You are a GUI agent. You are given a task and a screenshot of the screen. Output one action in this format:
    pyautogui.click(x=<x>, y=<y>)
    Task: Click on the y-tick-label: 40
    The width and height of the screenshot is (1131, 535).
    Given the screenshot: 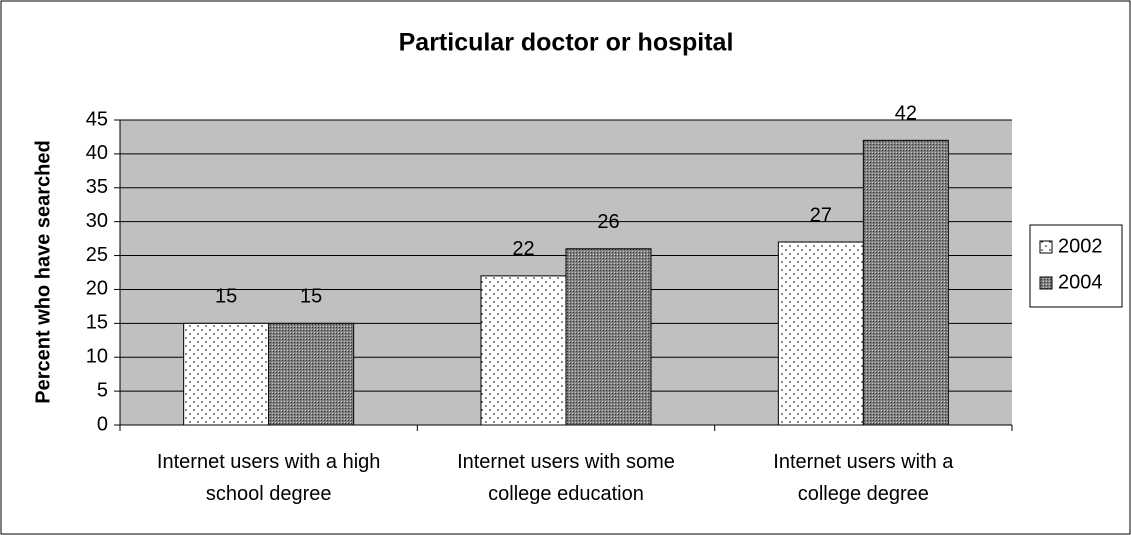 What is the action you would take?
    pyautogui.click(x=97, y=153)
    